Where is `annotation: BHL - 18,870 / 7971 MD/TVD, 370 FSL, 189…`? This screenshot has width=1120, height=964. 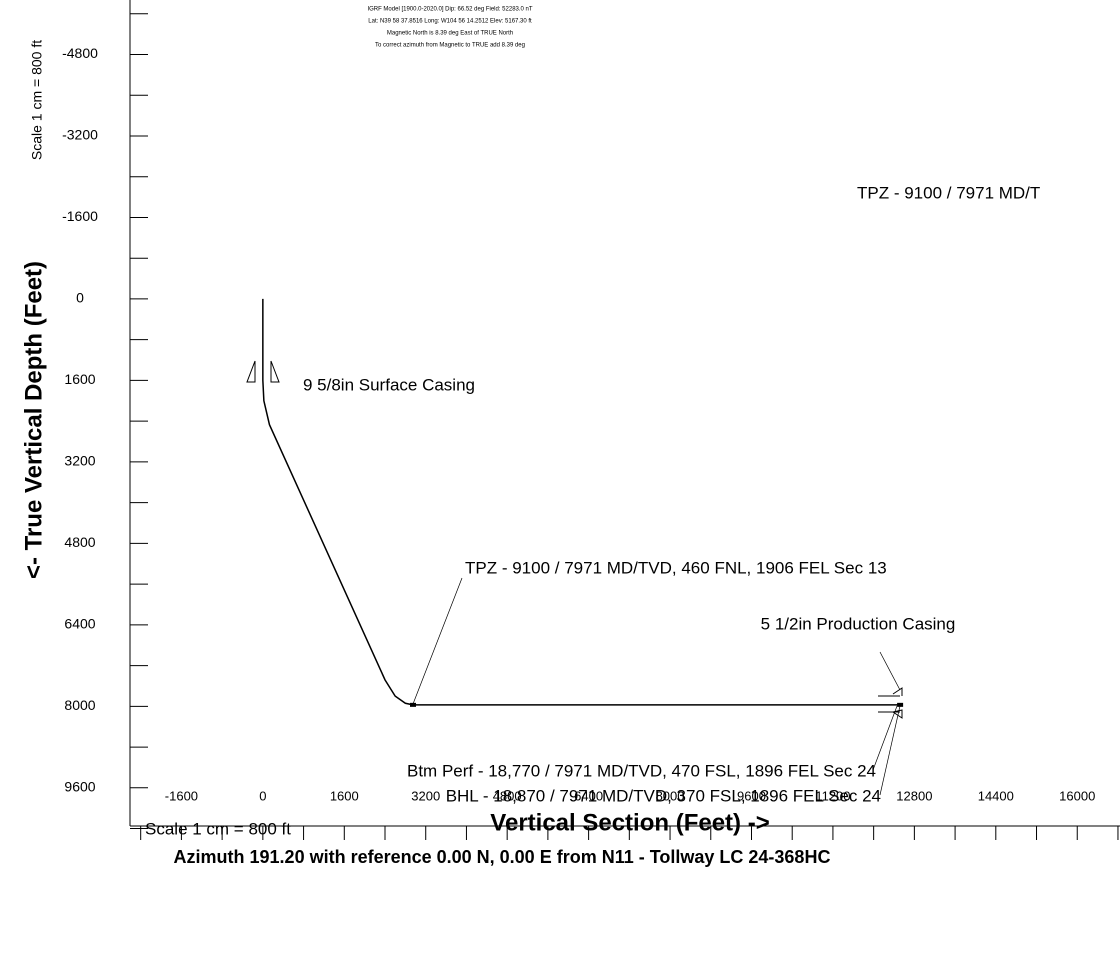 annotation: BHL - 18,870 / 7971 MD/TVD, 370 FSL, 189… is located at coordinates (663, 795).